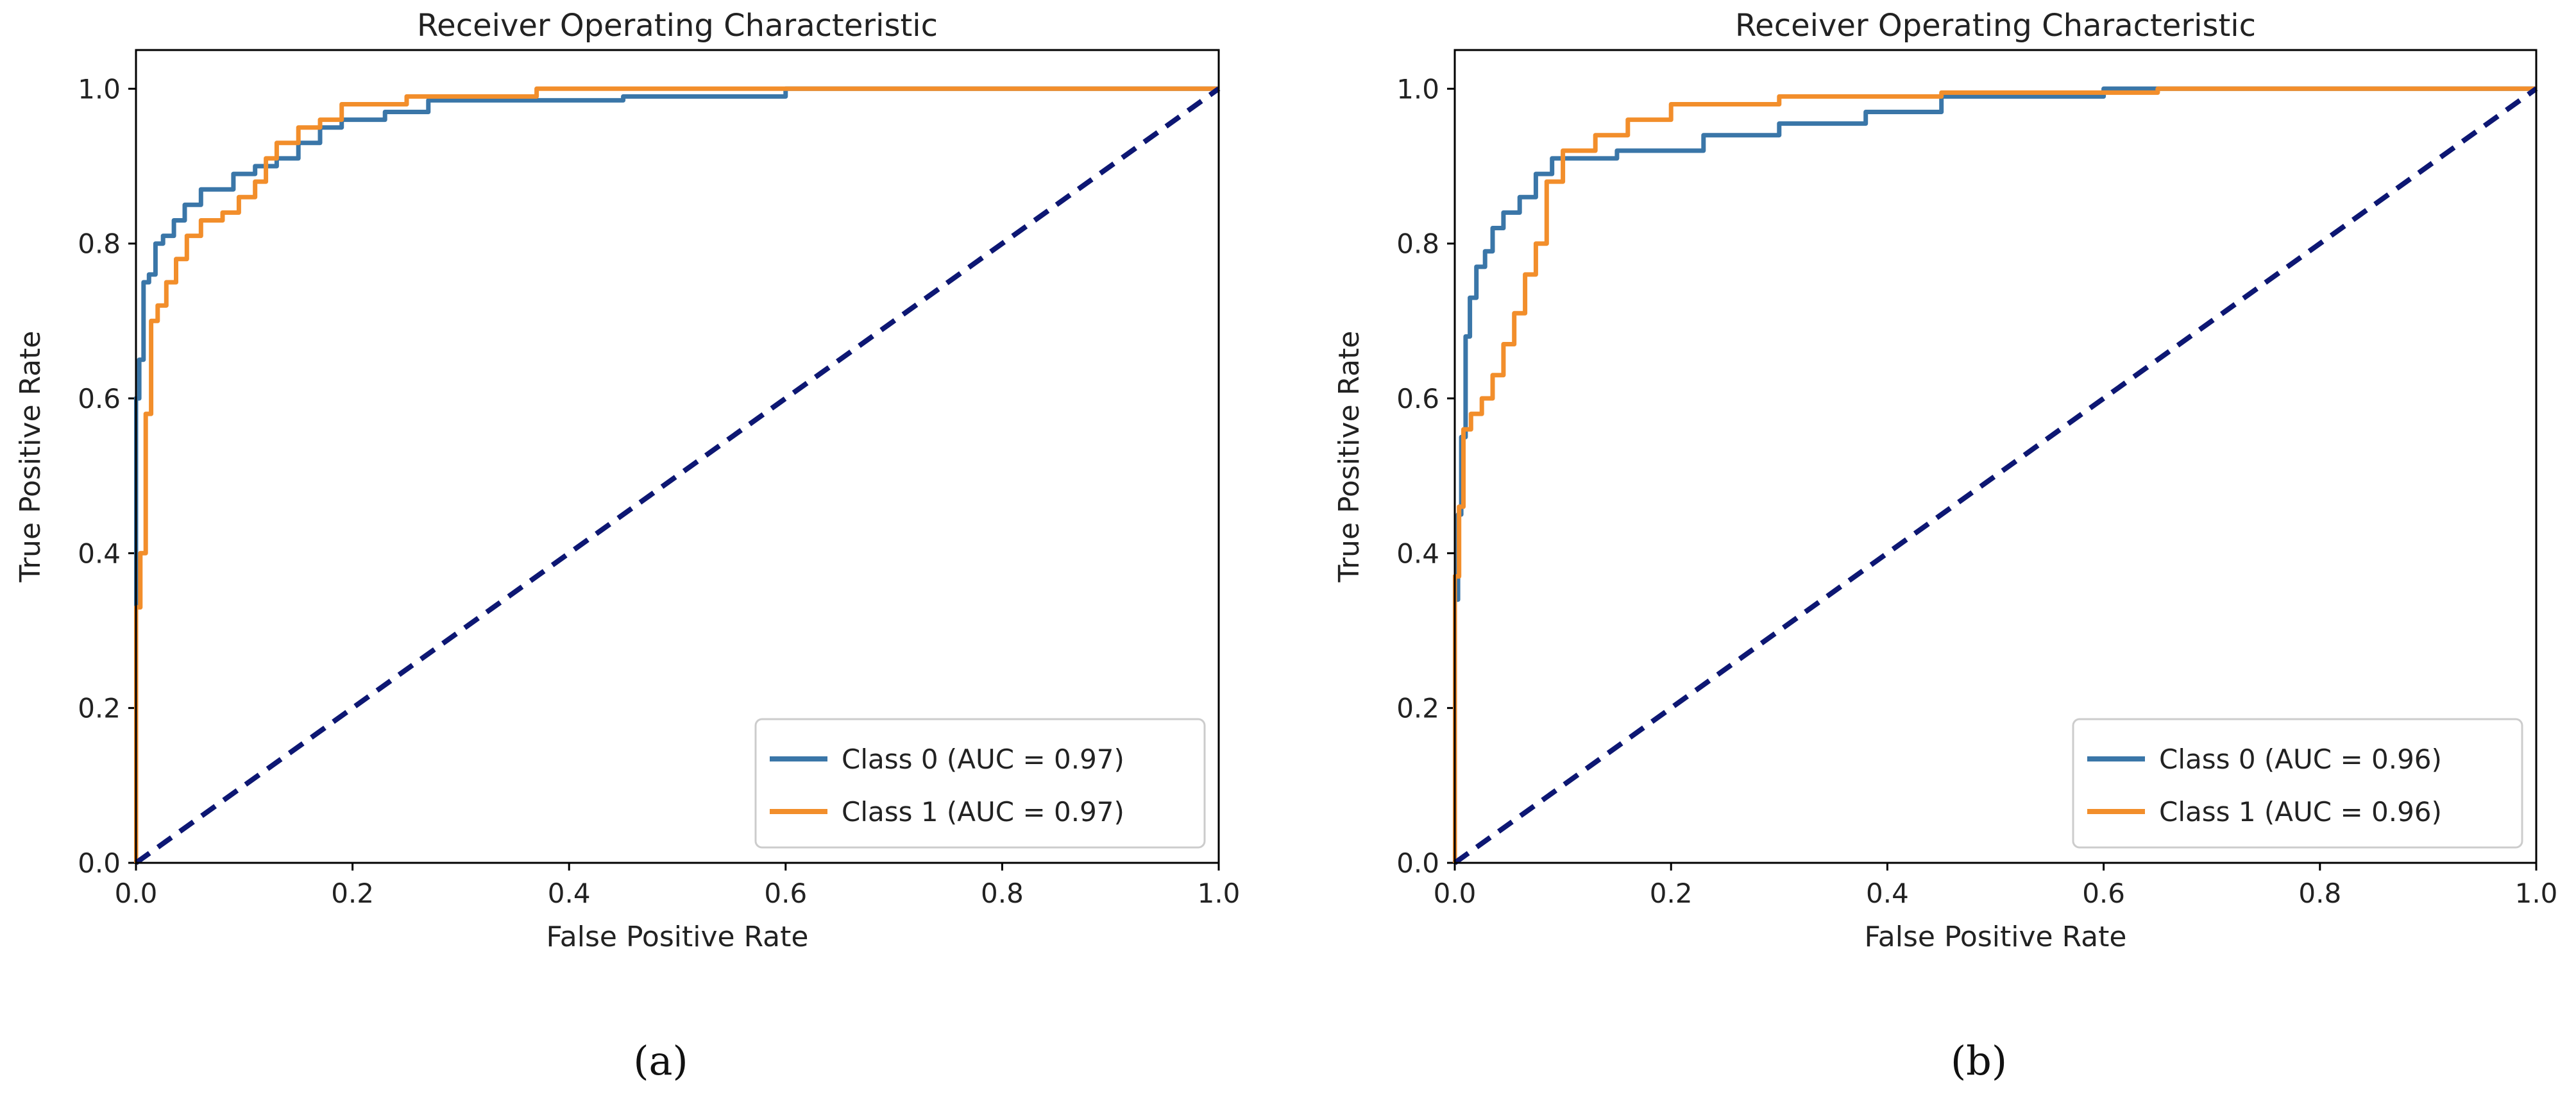 This screenshot has width=2576, height=1097. I want to click on panel-a-y-tick-label: 0.6, so click(99, 398).